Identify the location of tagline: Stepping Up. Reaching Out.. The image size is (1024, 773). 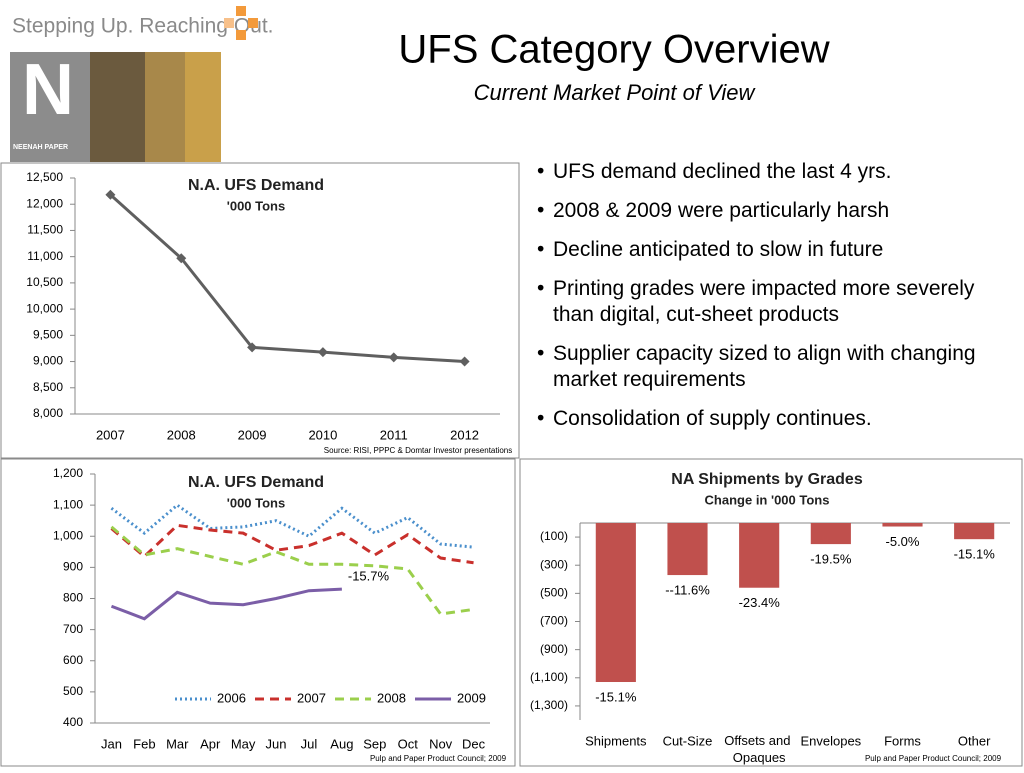
(143, 26).